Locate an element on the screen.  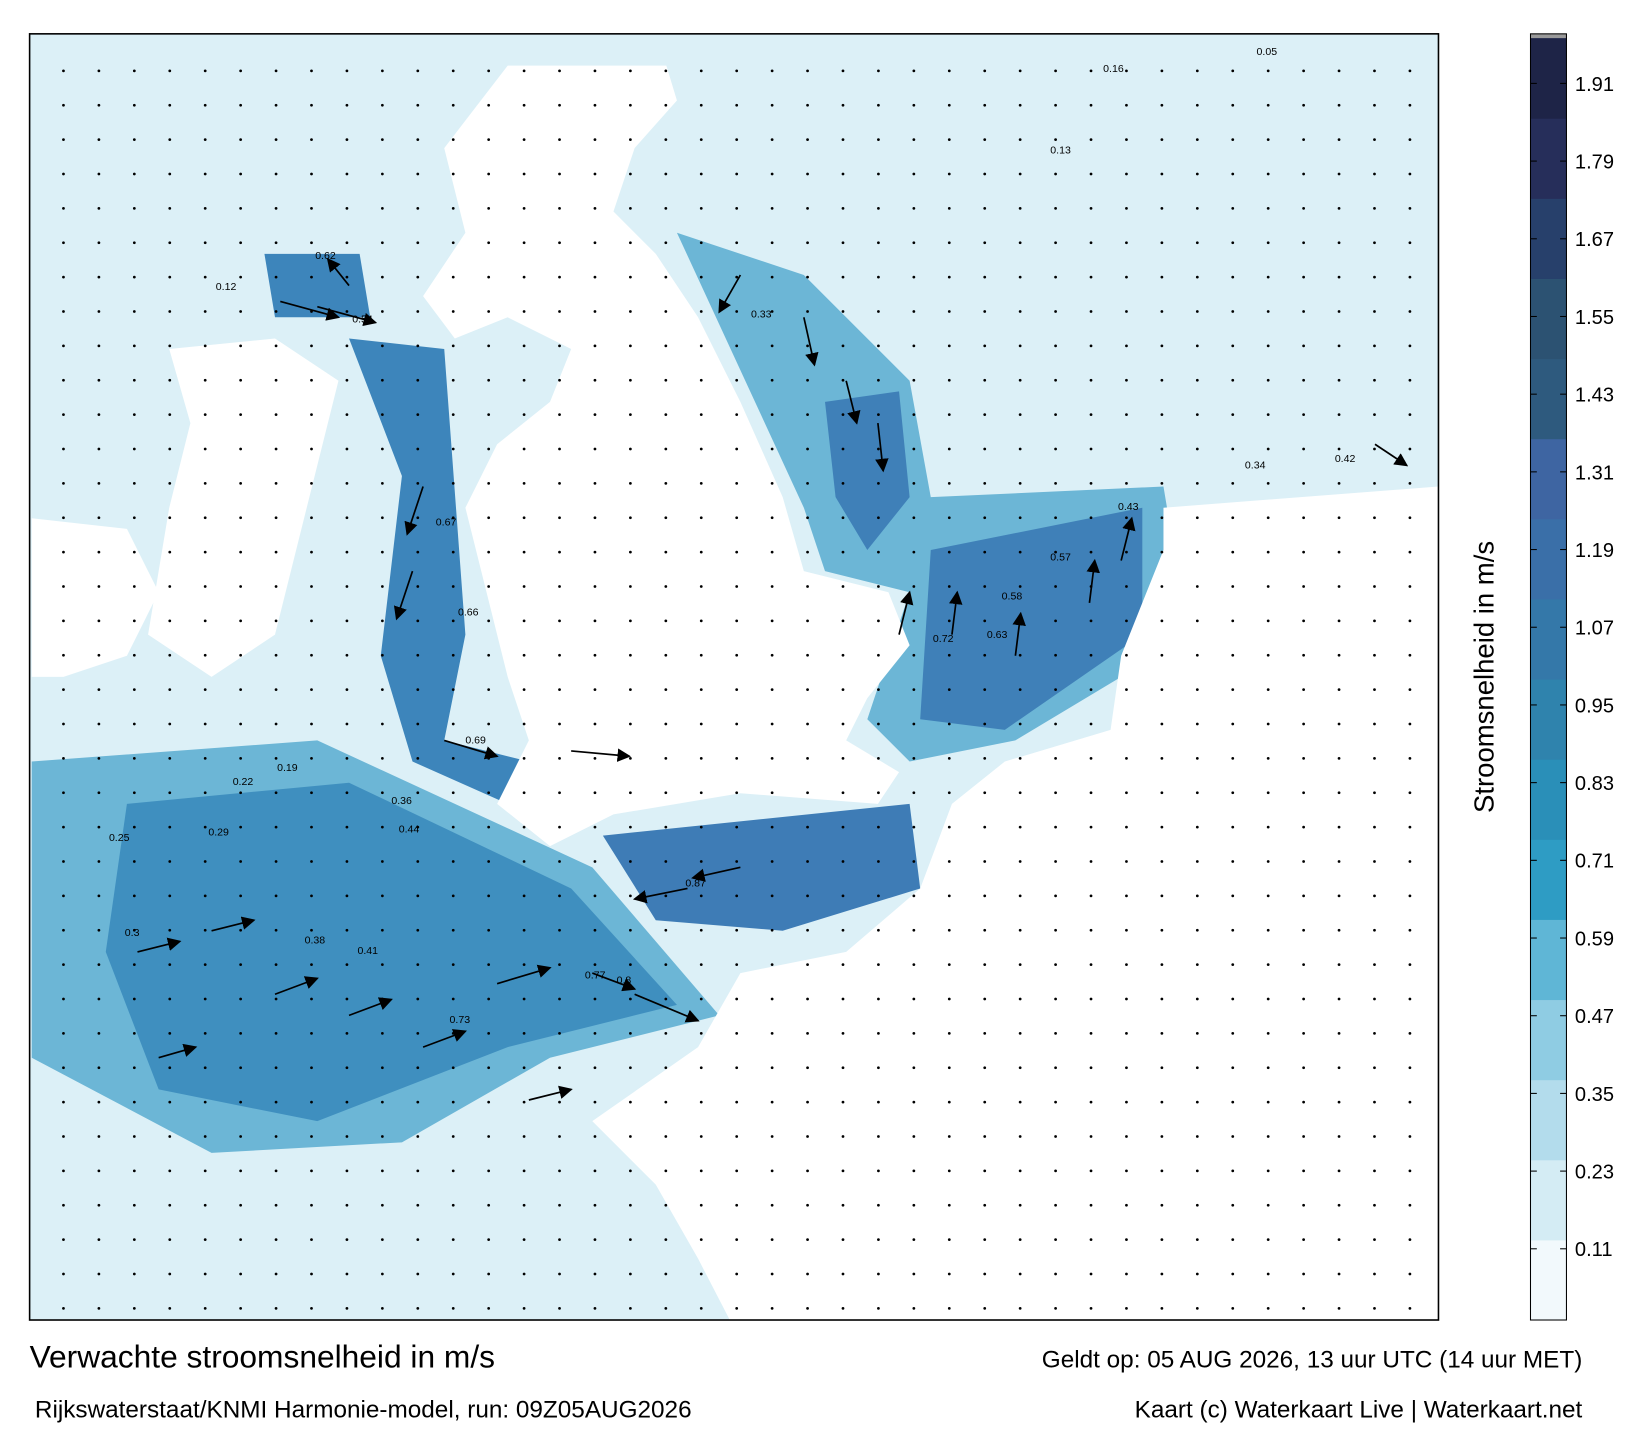
current-arrow is located at coordinates (159, 945).